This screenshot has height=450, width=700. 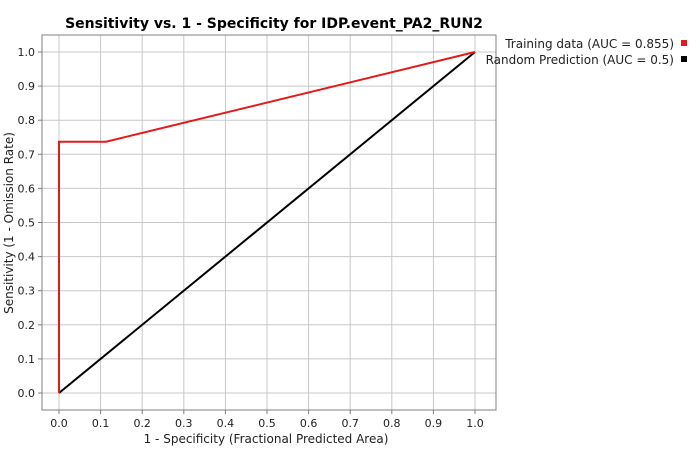 I want to click on x-tick-label: 0.5, so click(x=267, y=423).